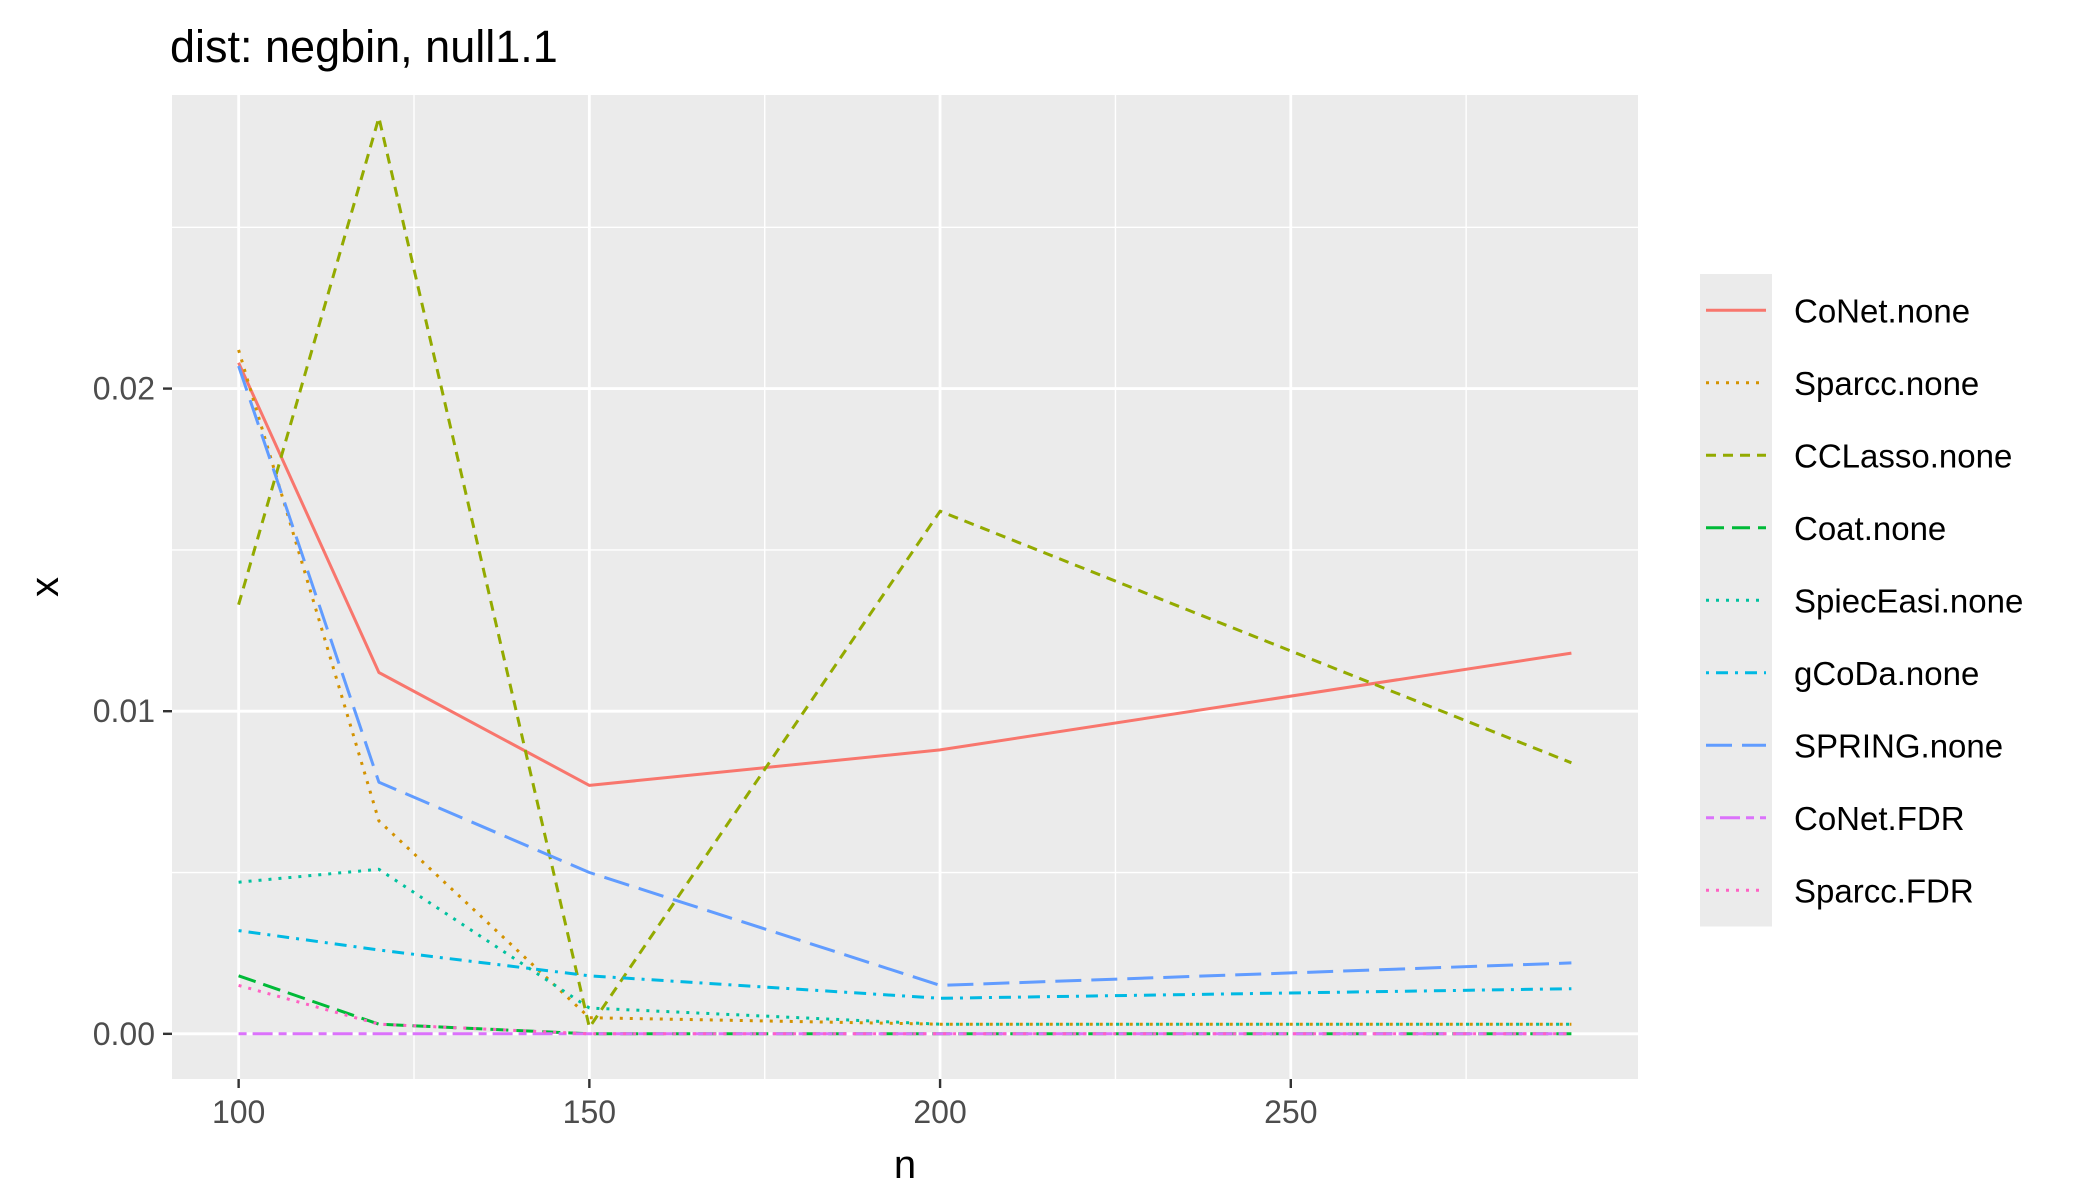 This screenshot has height=1203, width=2087. What do you see at coordinates (764, 1104) in the screenshot?
I see `x-axis: 100 150 200 250` at bounding box center [764, 1104].